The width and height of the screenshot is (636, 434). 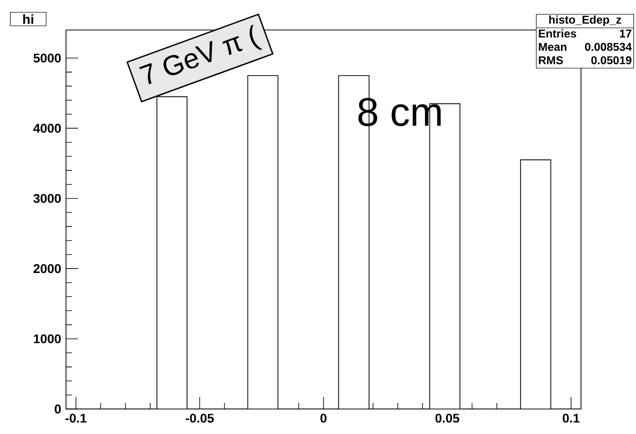 I want to click on y-tick-label: 3000, so click(x=47, y=198).